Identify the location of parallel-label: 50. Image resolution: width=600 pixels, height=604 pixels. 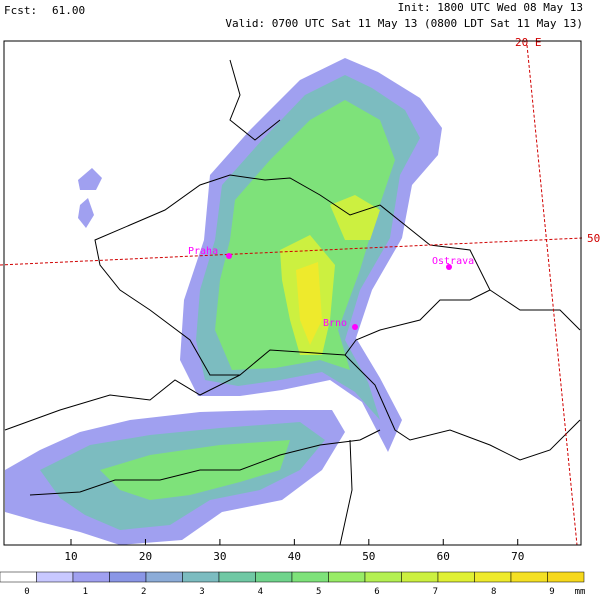
(593, 238).